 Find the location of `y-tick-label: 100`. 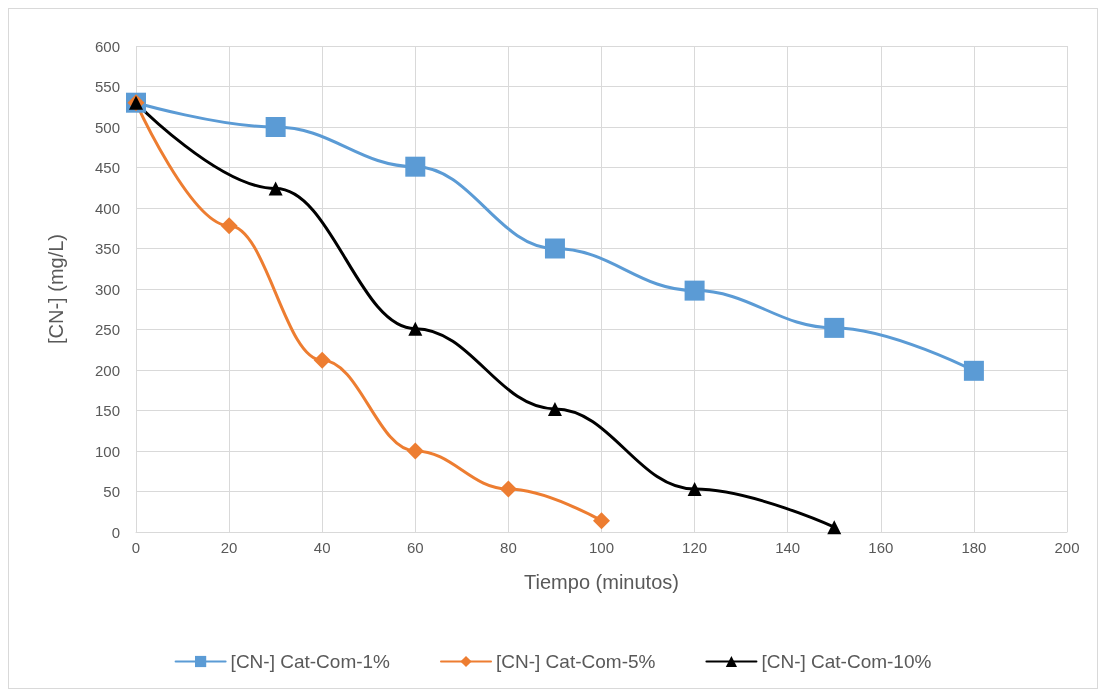

y-tick-label: 100 is located at coordinates (107, 451).